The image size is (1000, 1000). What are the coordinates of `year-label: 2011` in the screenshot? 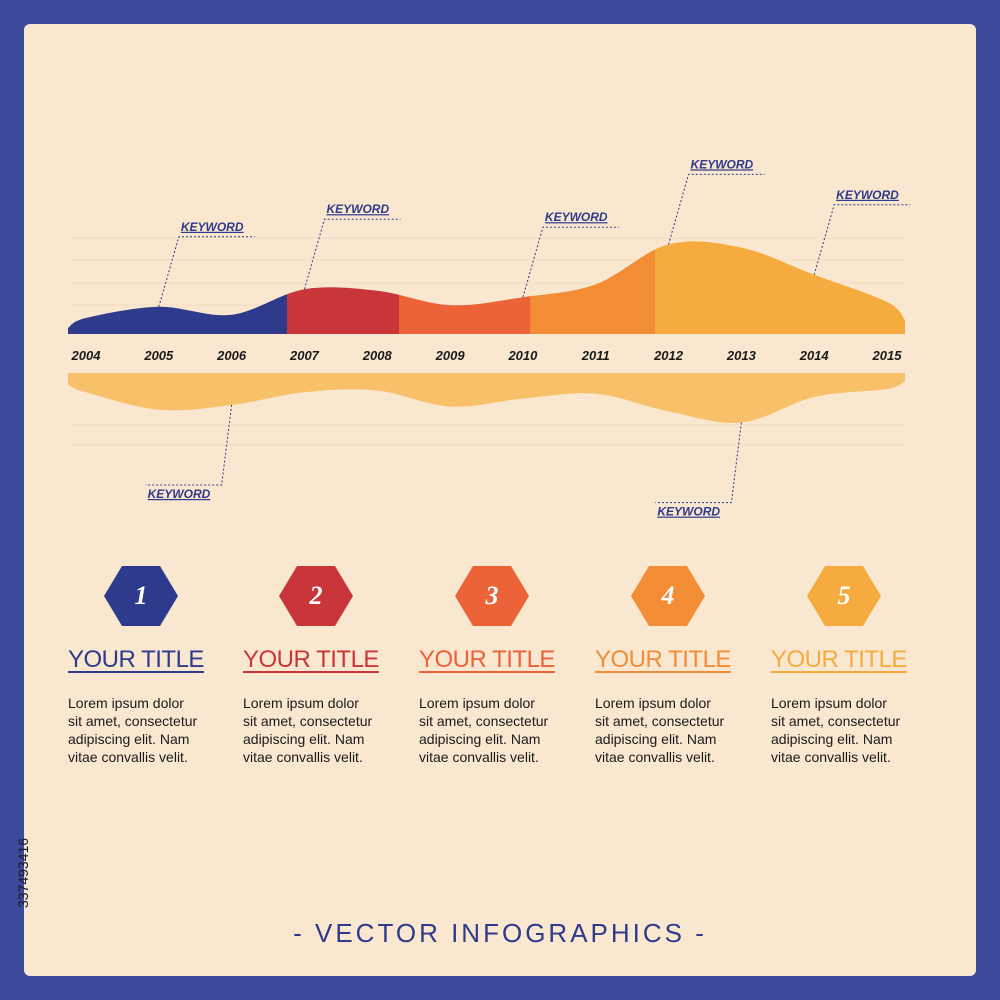 It's located at (595, 355).